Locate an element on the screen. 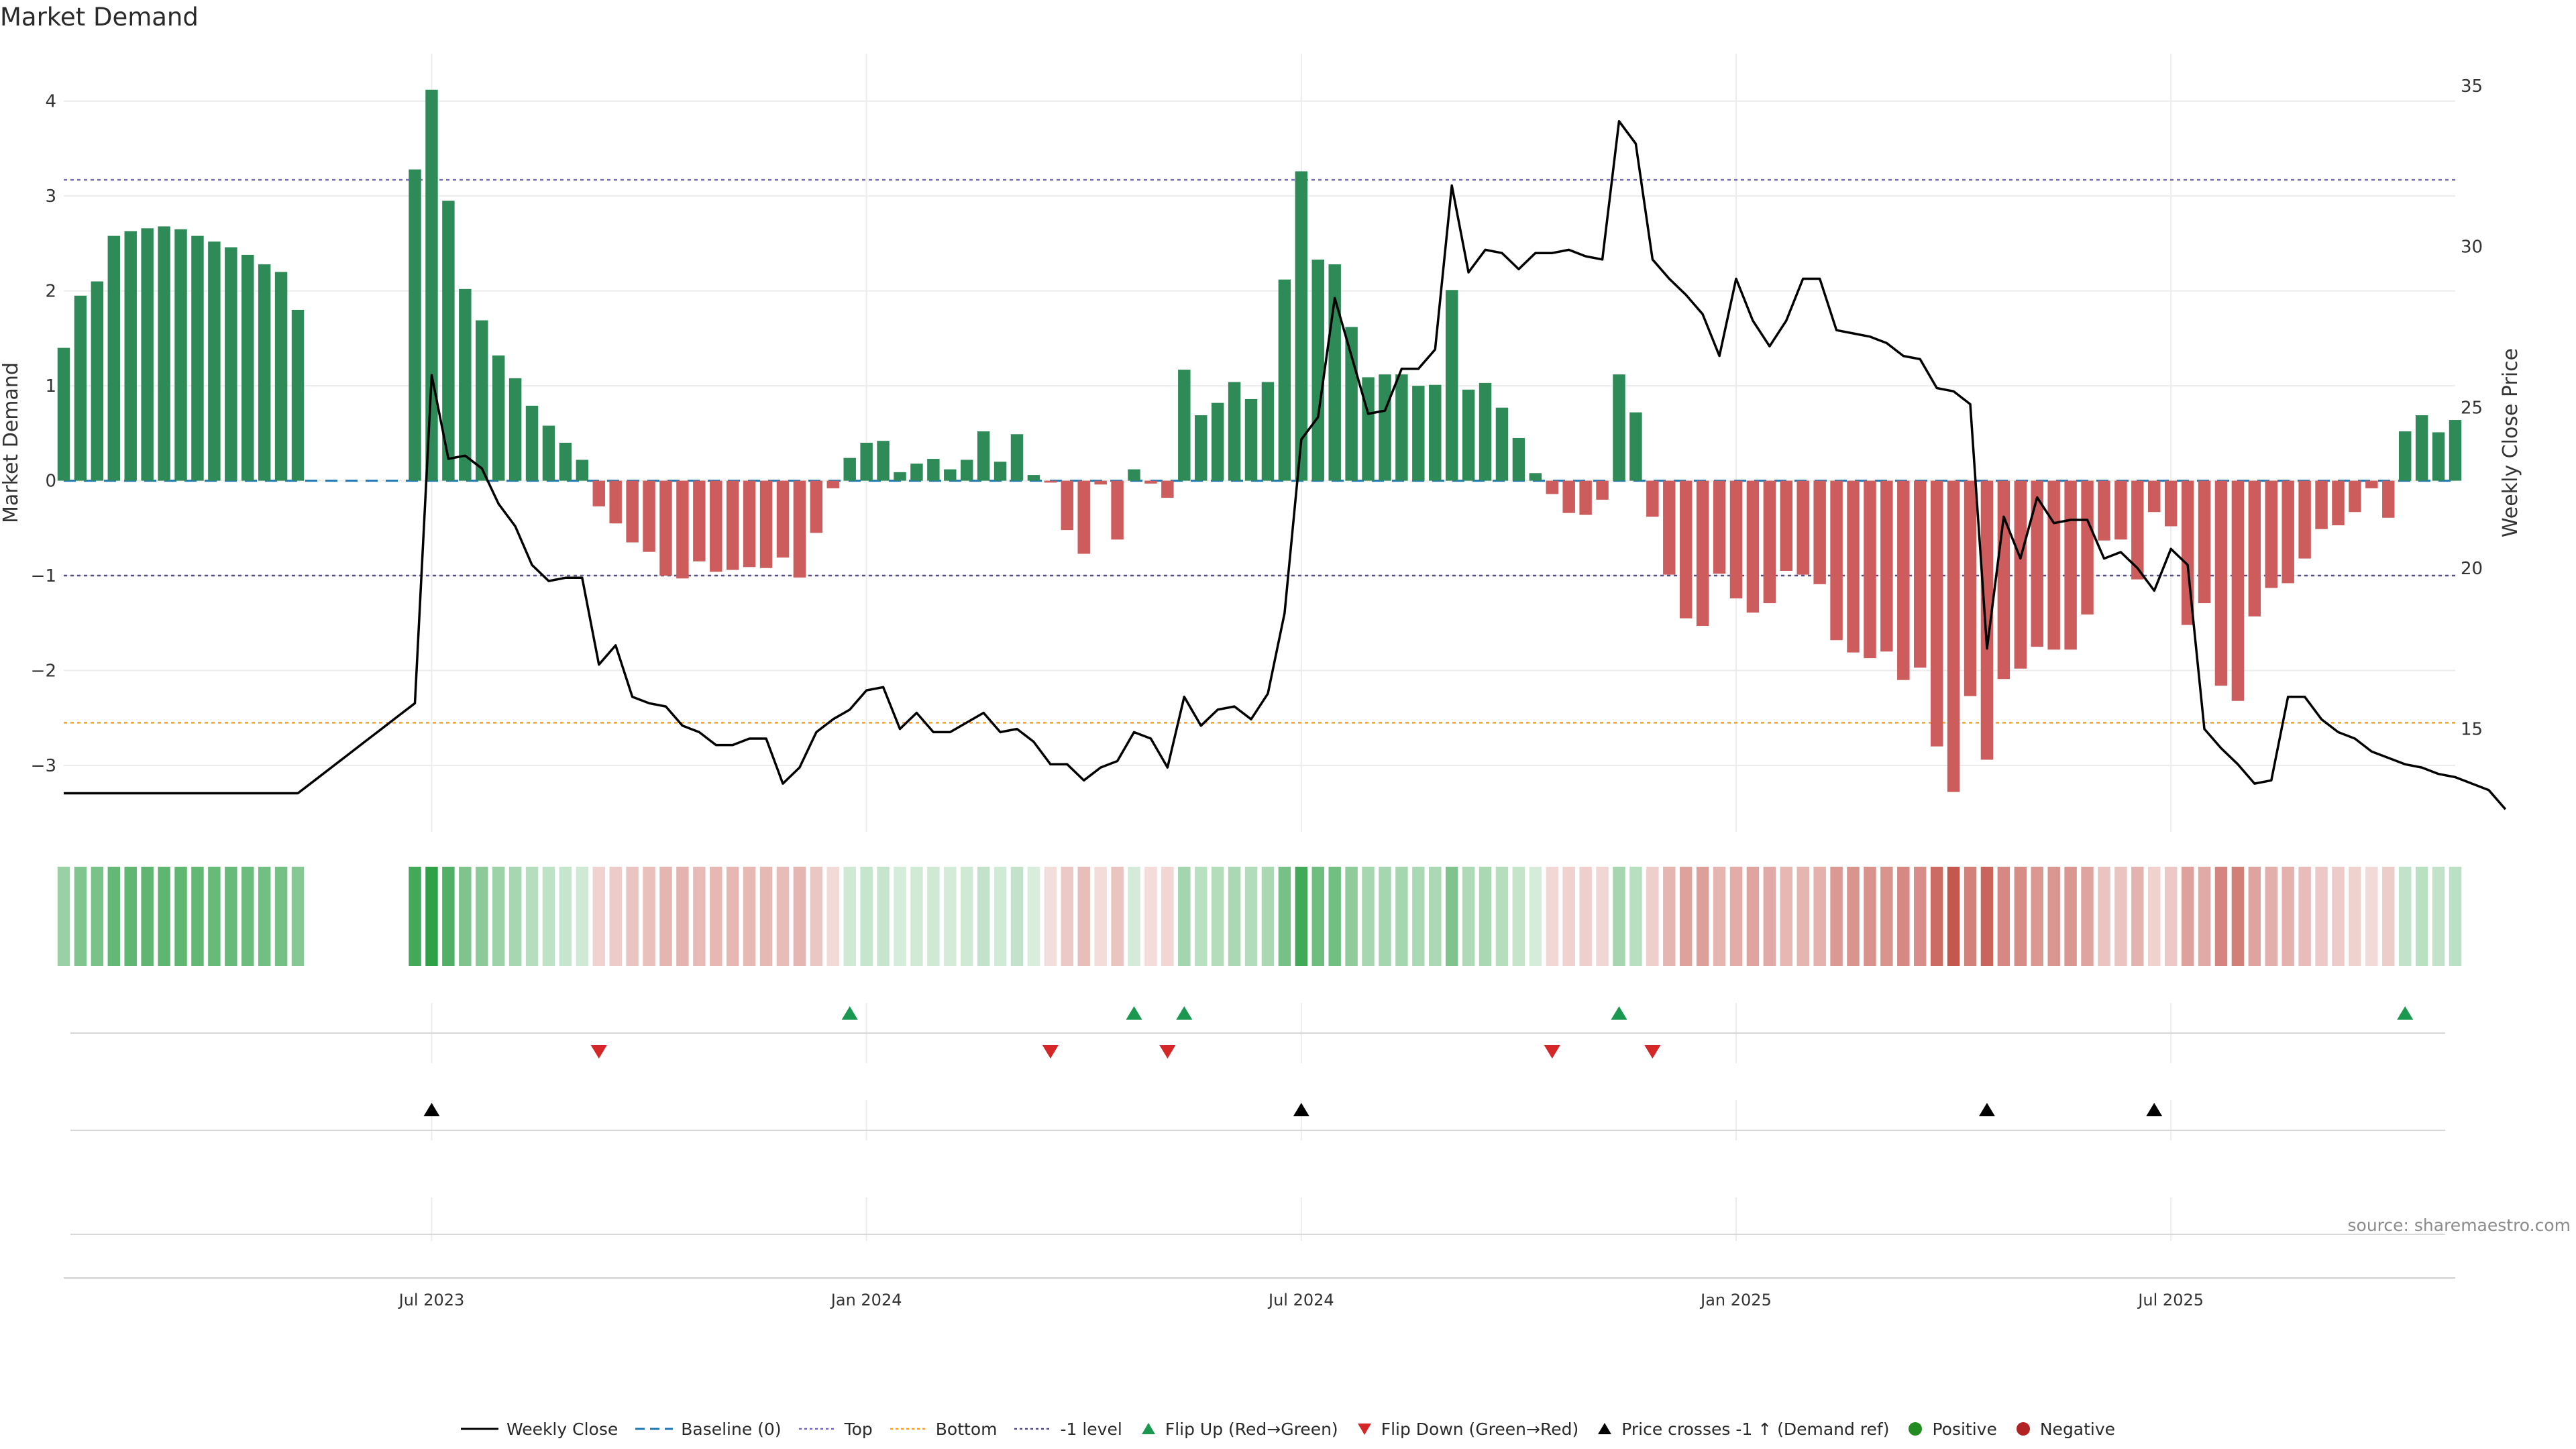 This screenshot has height=1449, width=2576. y-tick-label: −2 is located at coordinates (43, 671).